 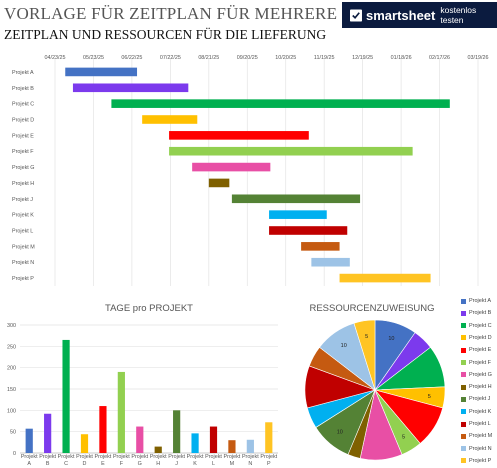 I want to click on legend-item: Projekt N, so click(x=476, y=449).